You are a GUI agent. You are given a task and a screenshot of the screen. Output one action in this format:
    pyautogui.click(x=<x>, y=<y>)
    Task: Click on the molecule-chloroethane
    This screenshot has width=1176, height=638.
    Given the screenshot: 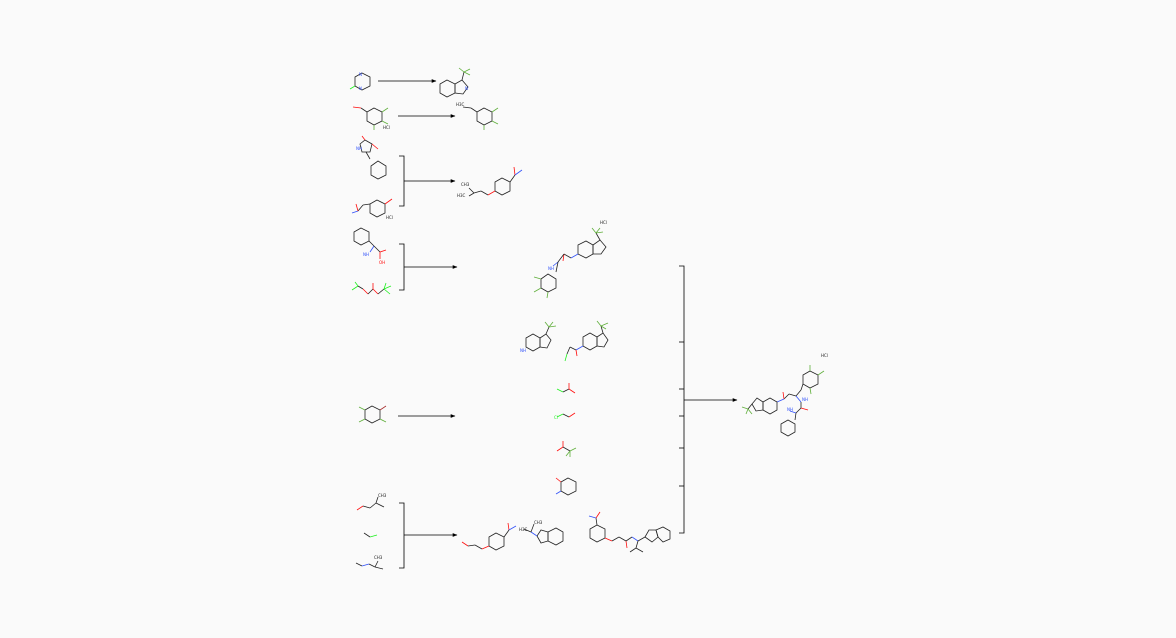 What is the action you would take?
    pyautogui.click(x=370, y=535)
    